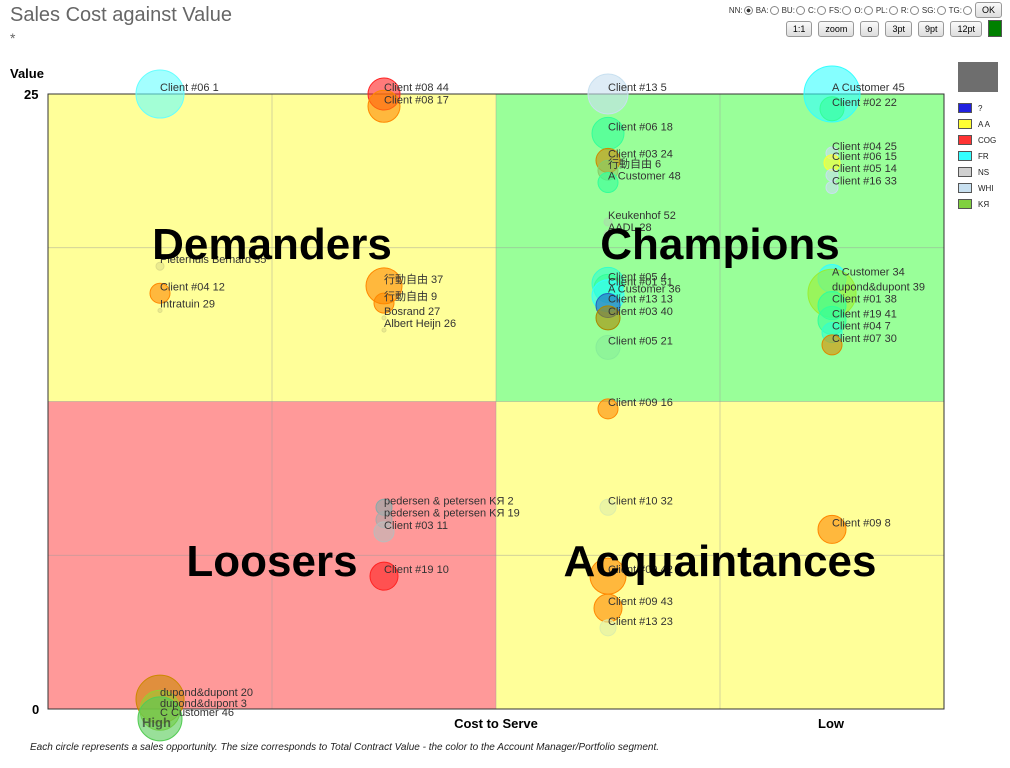 Image resolution: width=1010 pixels, height=768 pixels. I want to click on legend-item: A A, so click(977, 124).